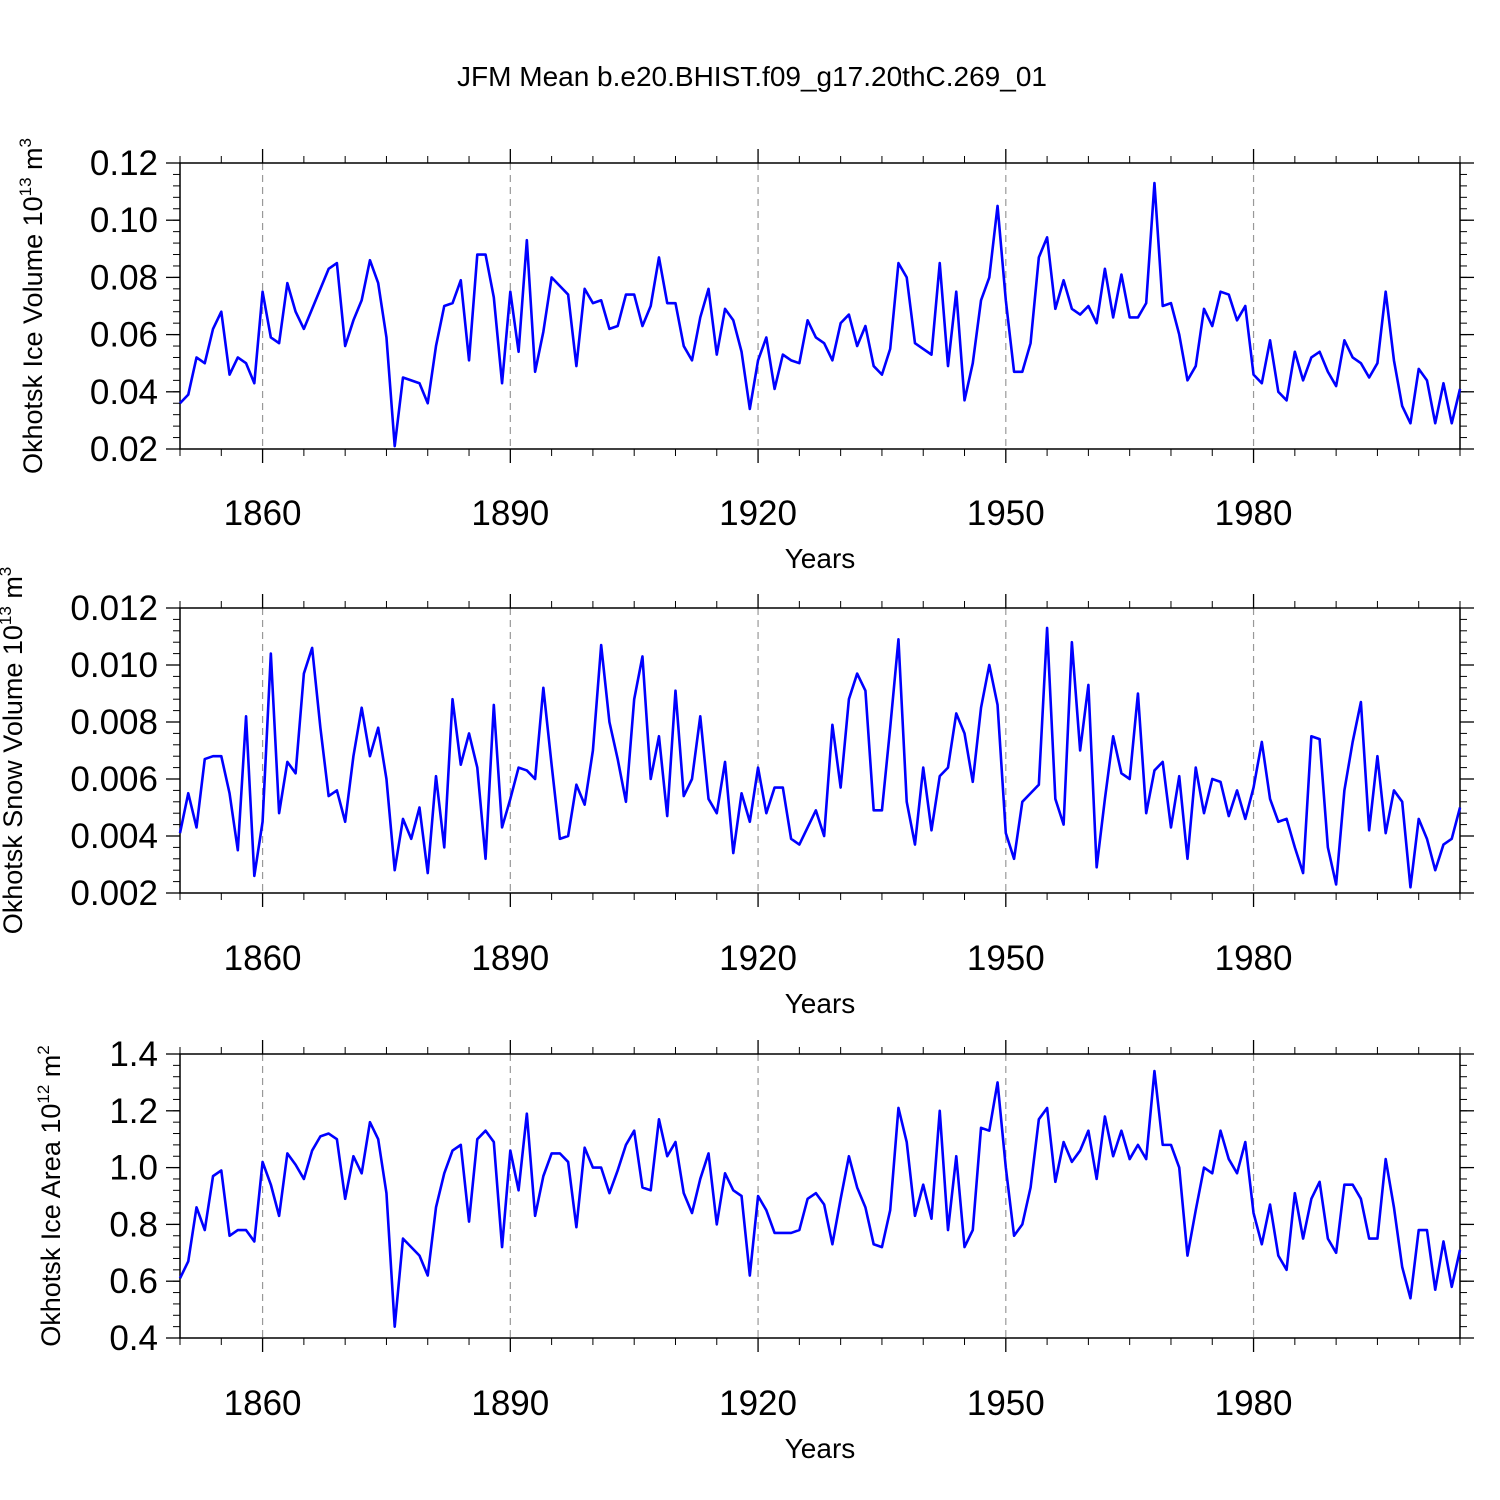 This screenshot has width=1500, height=1500. I want to click on y-tick-label: 0.02, so click(124, 449).